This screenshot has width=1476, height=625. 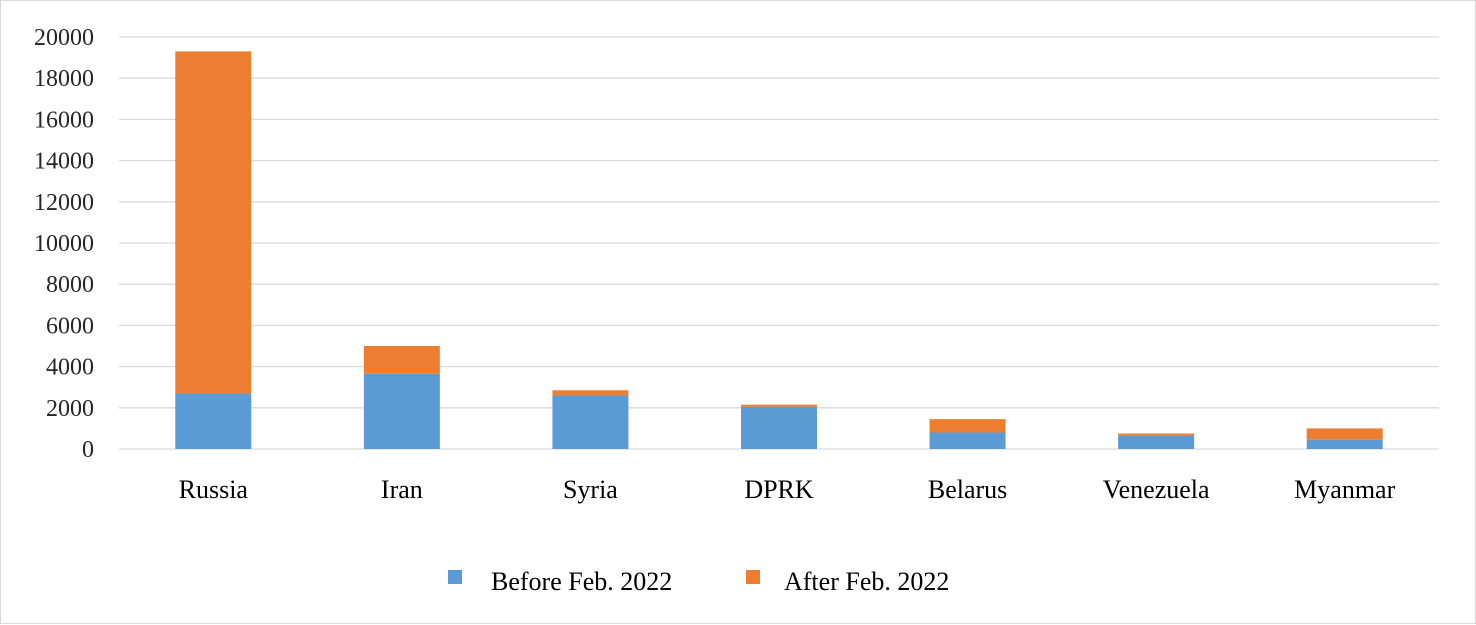 What do you see at coordinates (70, 326) in the screenshot?
I see `y-tick-label: 6000` at bounding box center [70, 326].